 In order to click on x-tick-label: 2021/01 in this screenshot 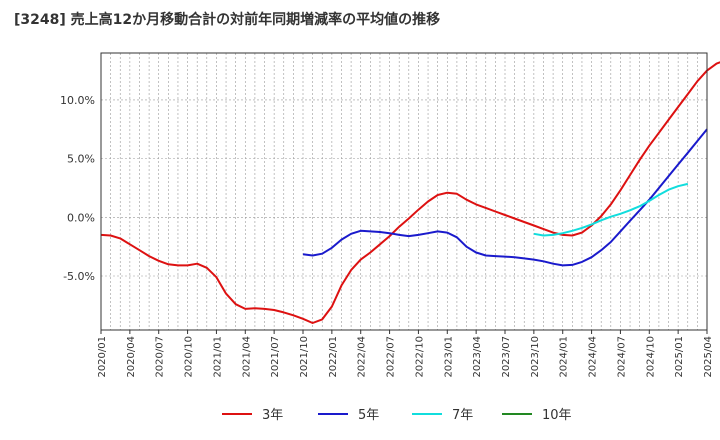, I will do `click(217, 357)`.